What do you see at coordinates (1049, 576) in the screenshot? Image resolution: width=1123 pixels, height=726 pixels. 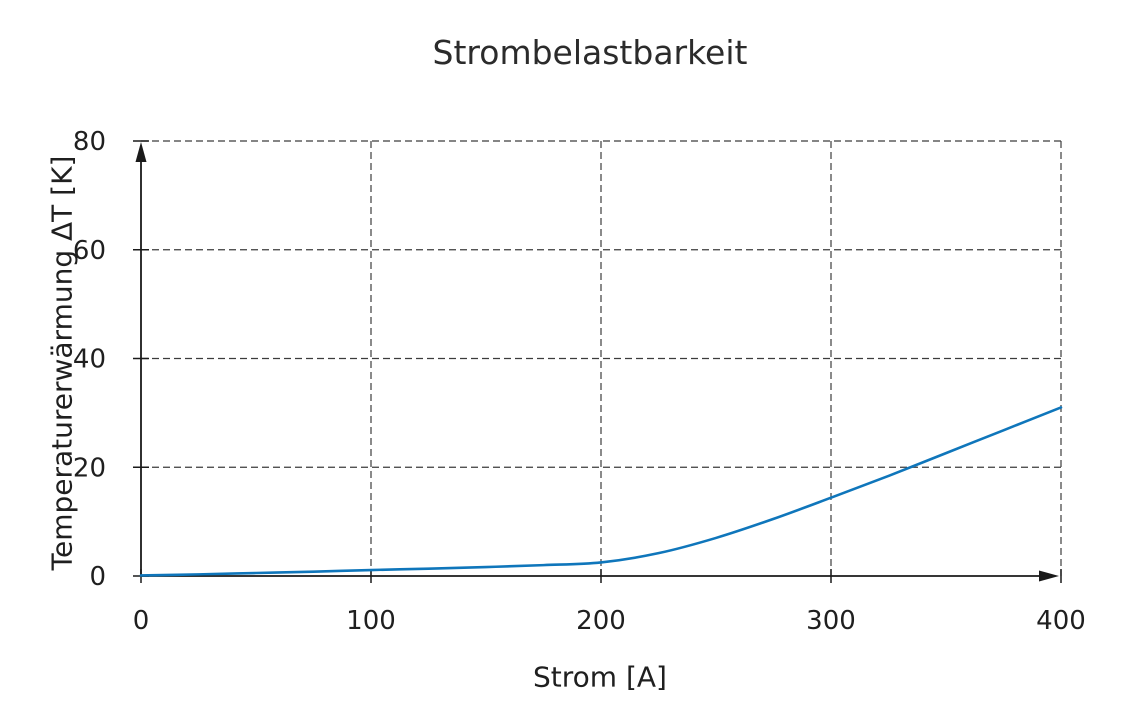 I see `x-axis-arrowhead-icon` at bounding box center [1049, 576].